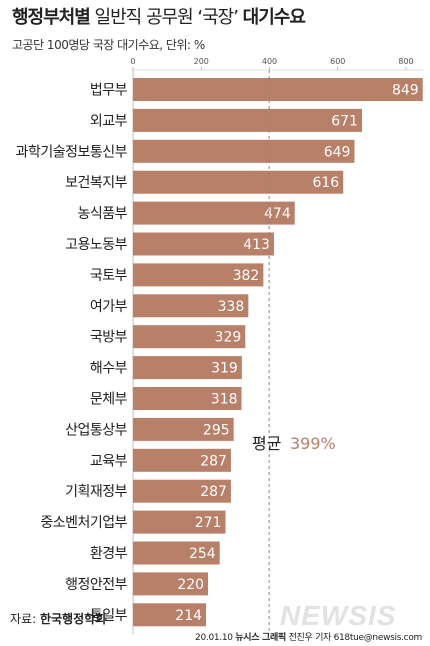 Image resolution: width=430 pixels, height=646 pixels. What do you see at coordinates (224, 369) in the screenshot?
I see `value-label: 319` at bounding box center [224, 369].